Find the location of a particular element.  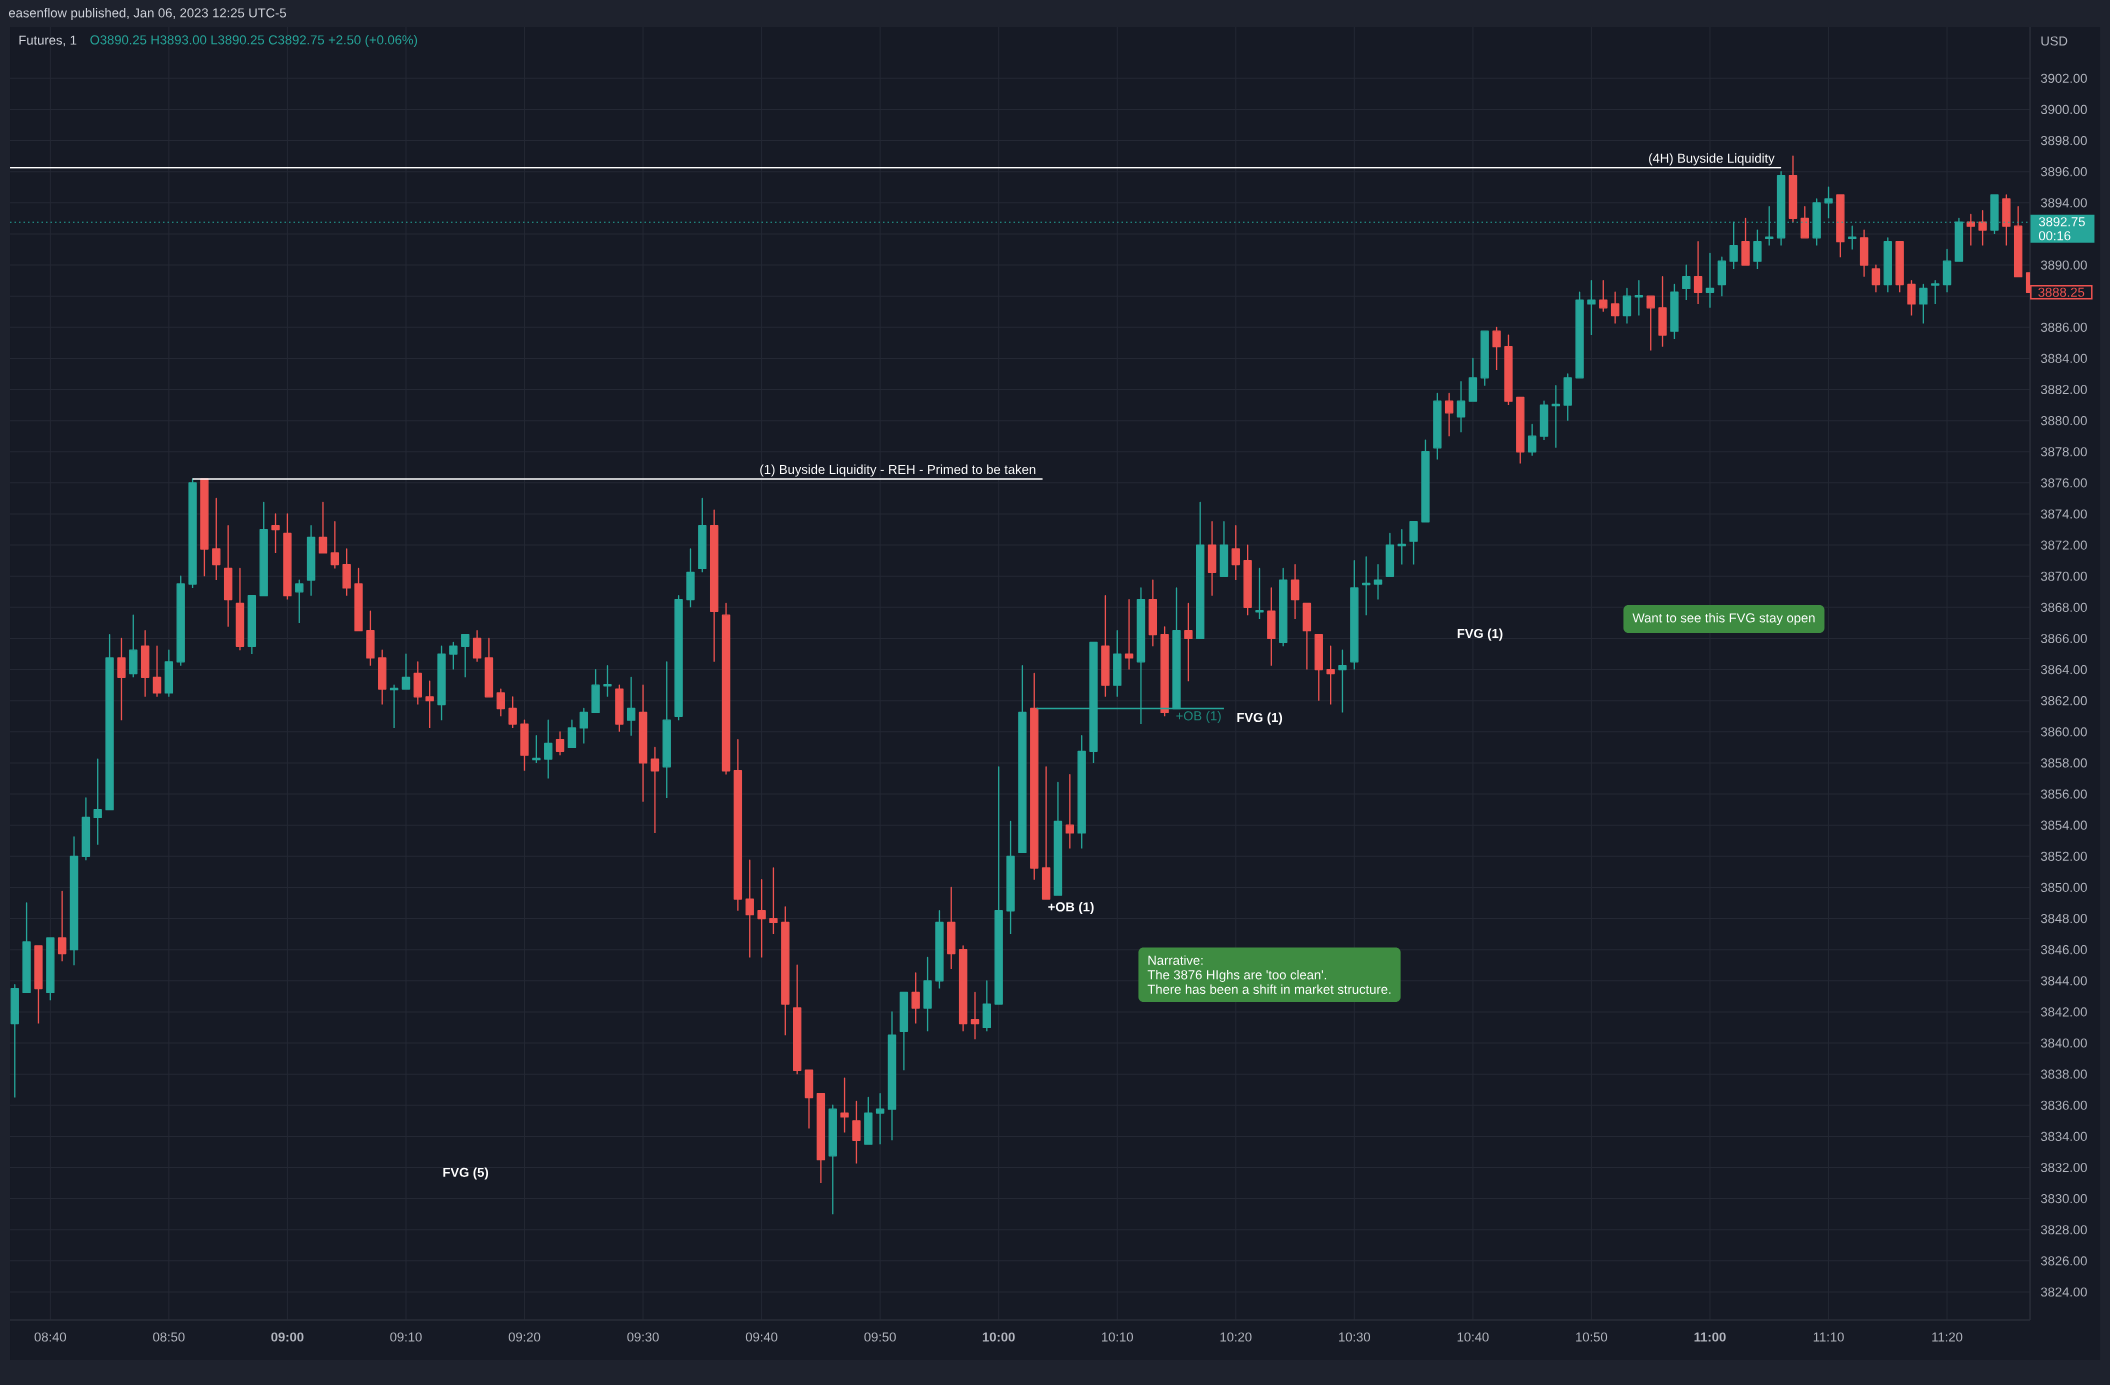

y-tick-label: 3828.00 is located at coordinates (2063, 1230).